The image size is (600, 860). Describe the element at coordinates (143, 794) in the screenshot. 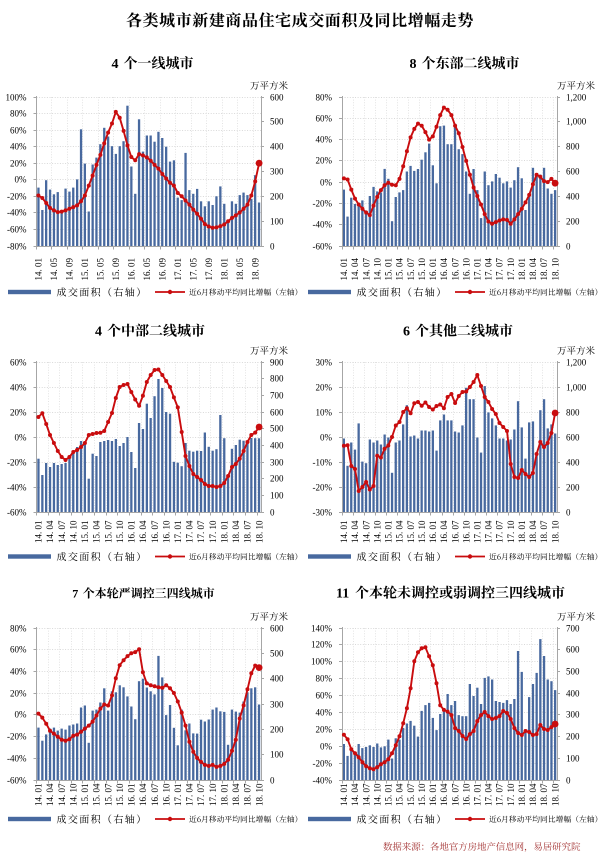

I see `svg-text: 16. 04` at that location.